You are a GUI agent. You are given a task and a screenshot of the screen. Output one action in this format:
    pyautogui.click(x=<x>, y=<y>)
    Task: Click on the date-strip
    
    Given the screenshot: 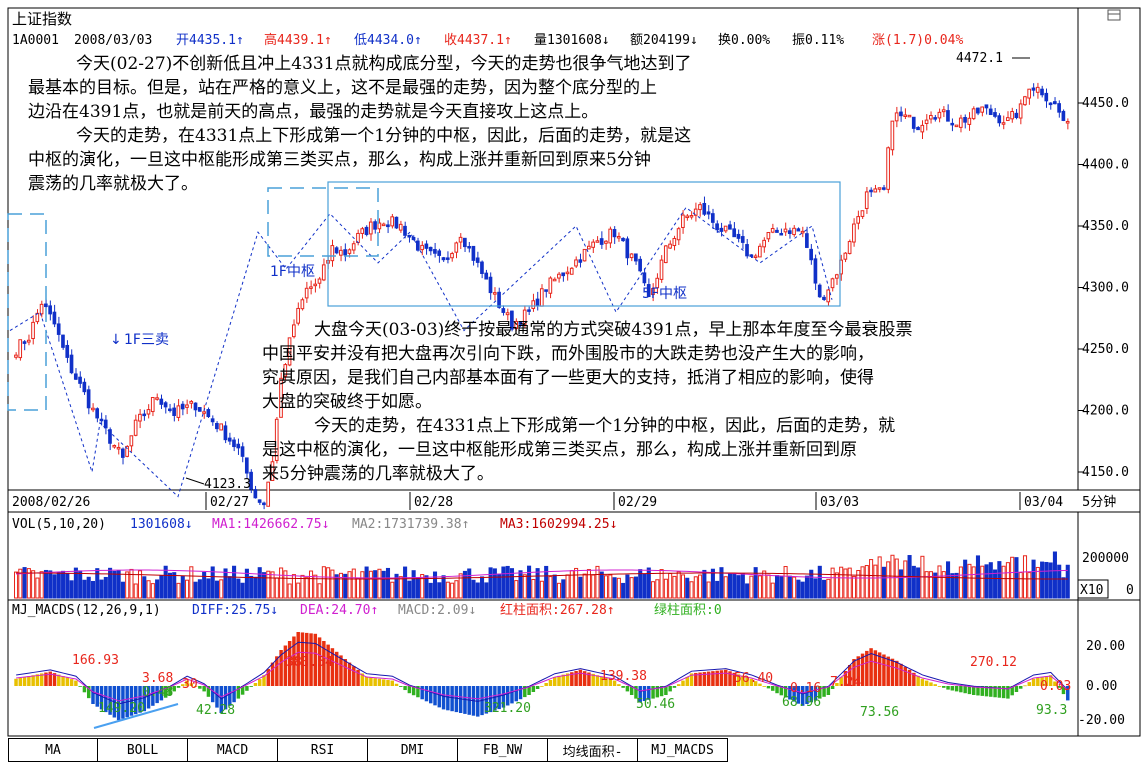 What is the action you would take?
    pyautogui.click(x=574, y=501)
    